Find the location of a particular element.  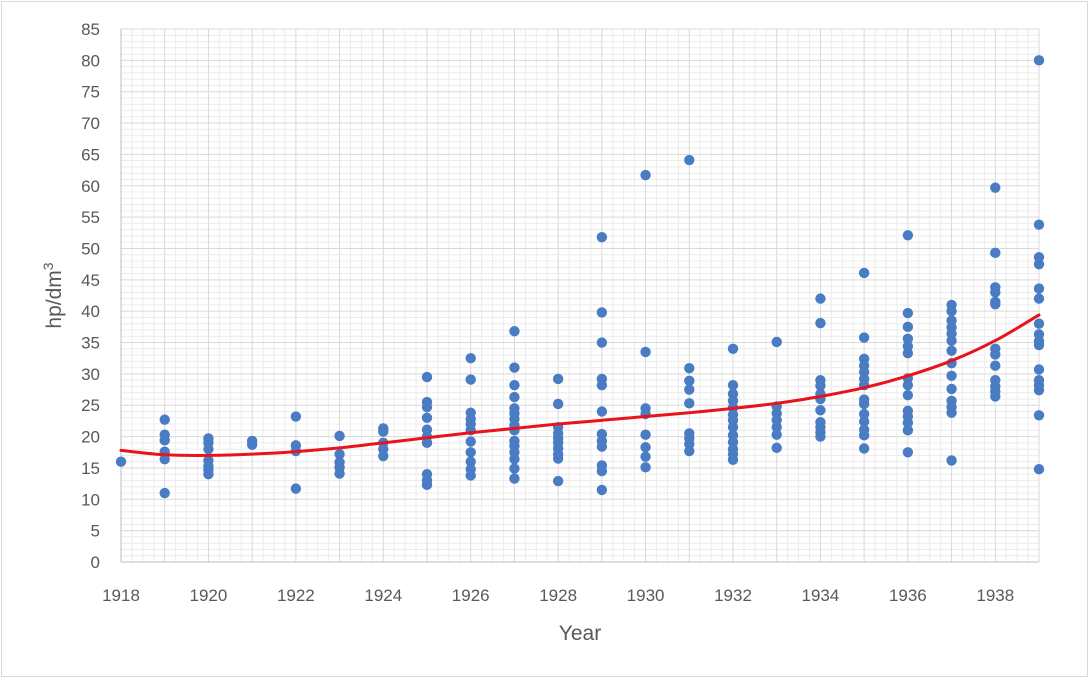

y-tick-label: 5 is located at coordinates (95, 531).